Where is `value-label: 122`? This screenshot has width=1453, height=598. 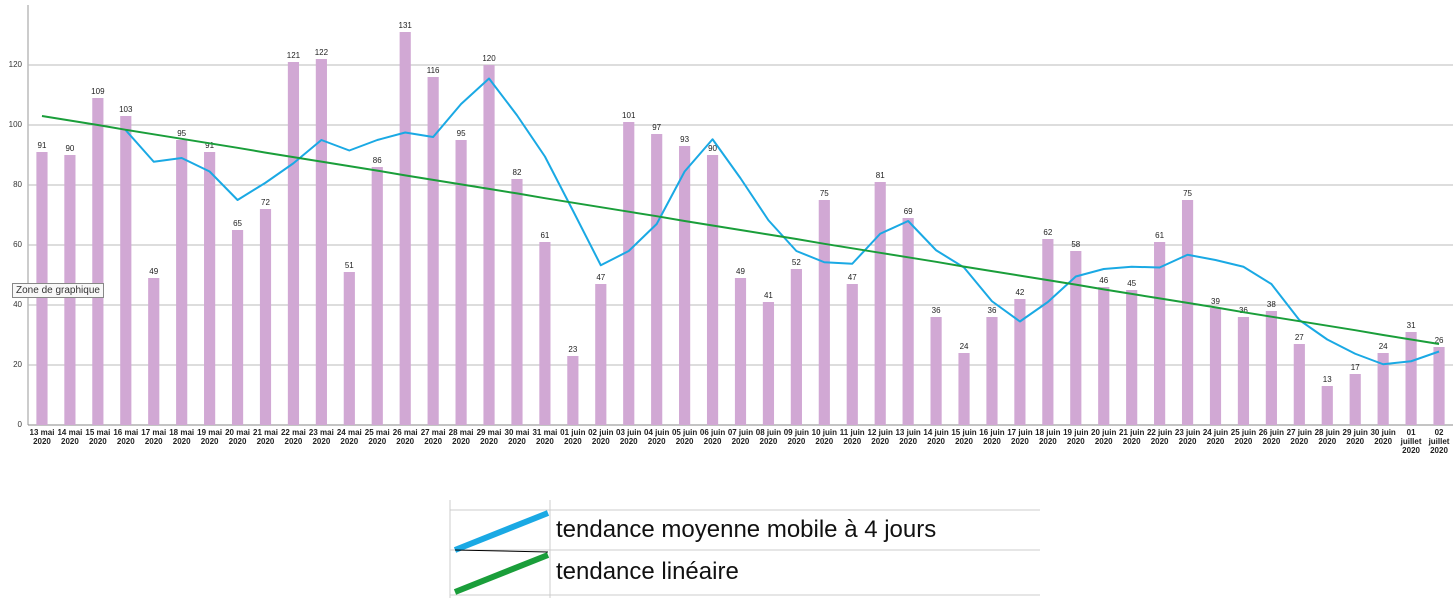 value-label: 122 is located at coordinates (322, 52).